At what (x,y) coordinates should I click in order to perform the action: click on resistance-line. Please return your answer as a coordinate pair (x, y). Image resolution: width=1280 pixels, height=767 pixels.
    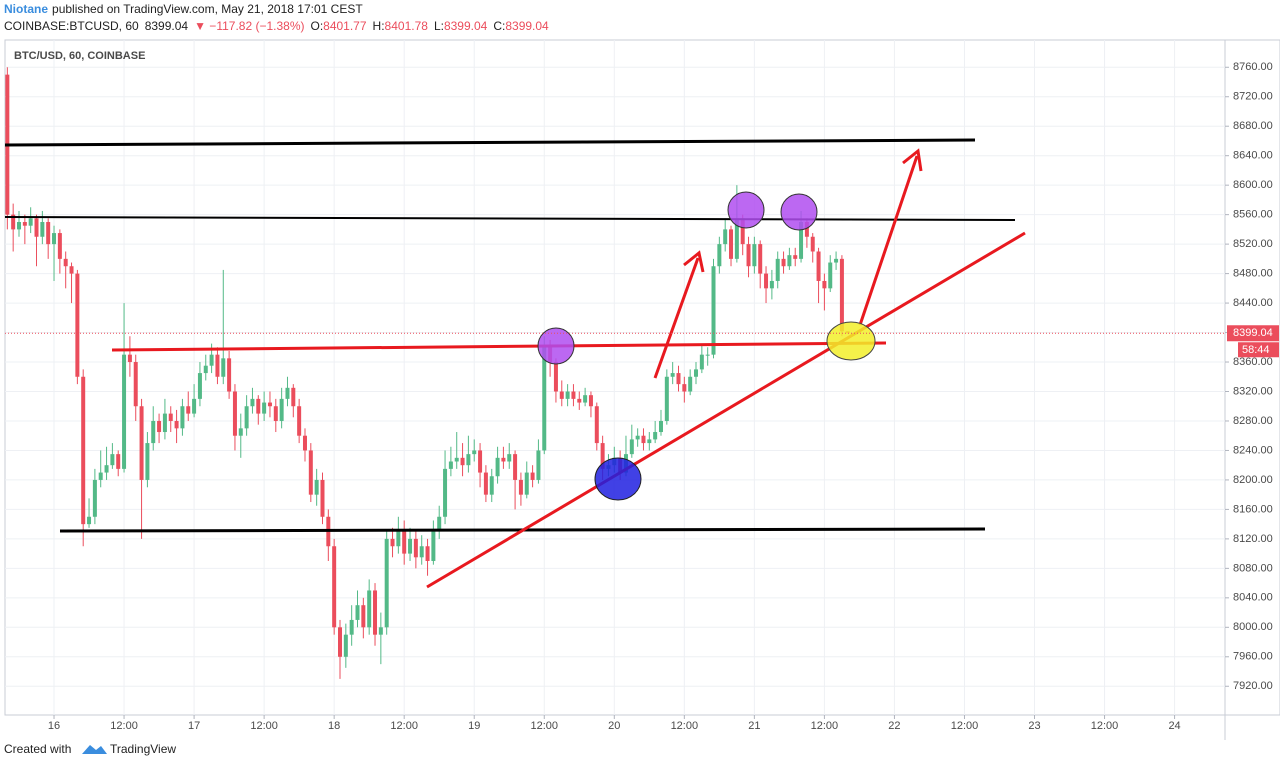
    Looking at the image, I should click on (510, 218).